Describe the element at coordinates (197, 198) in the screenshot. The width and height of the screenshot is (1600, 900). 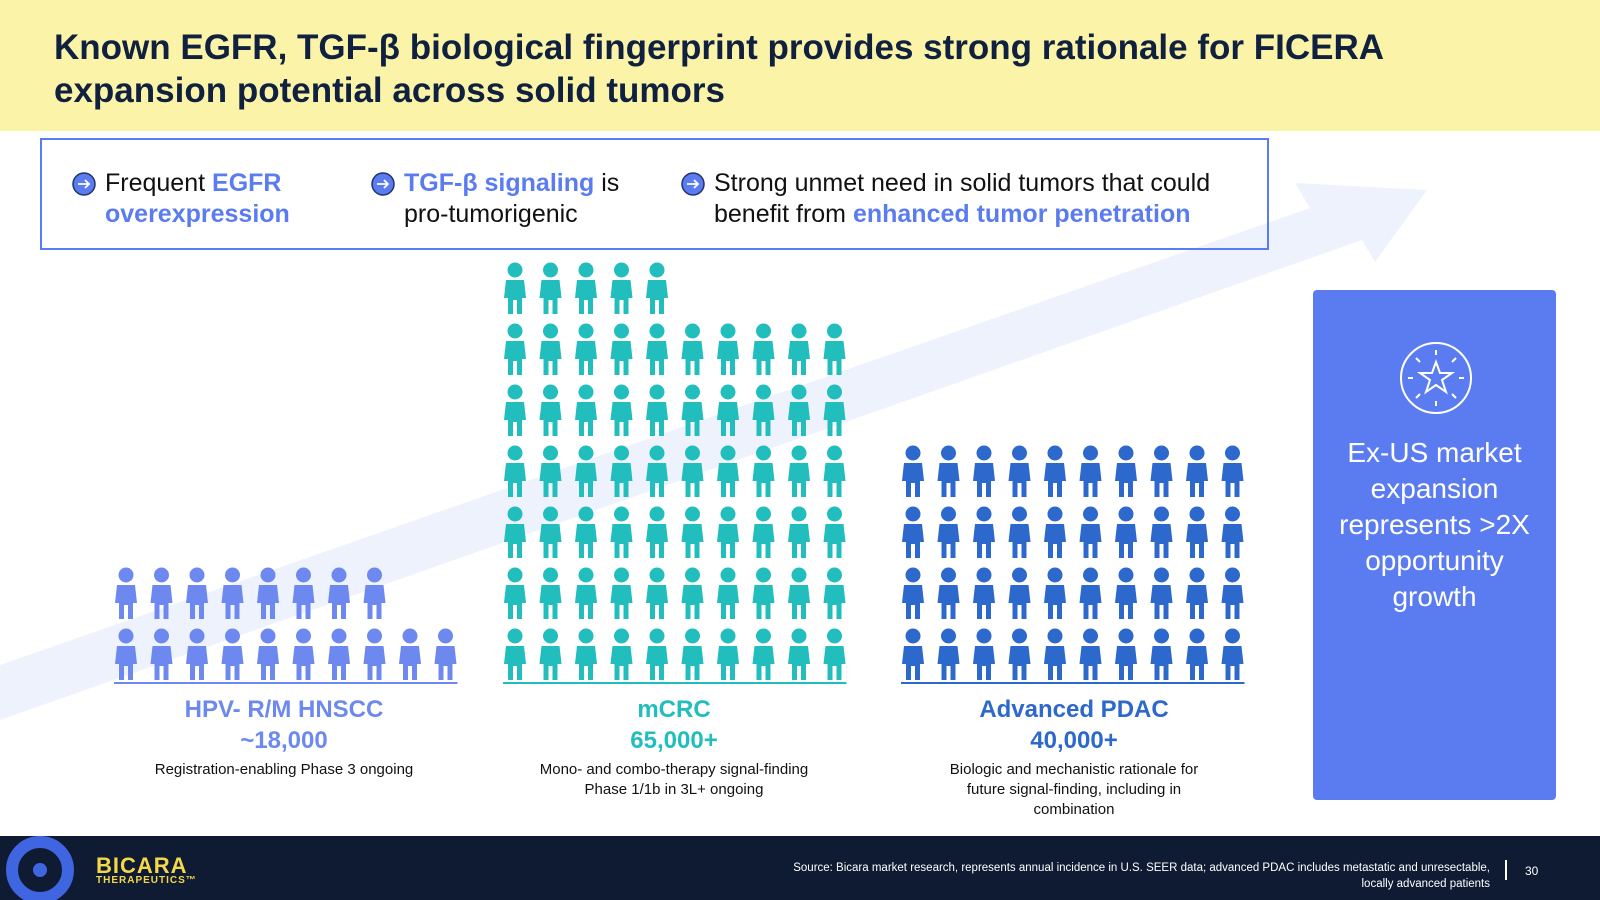
I see `highlight-text: EGFR overexpression` at that location.